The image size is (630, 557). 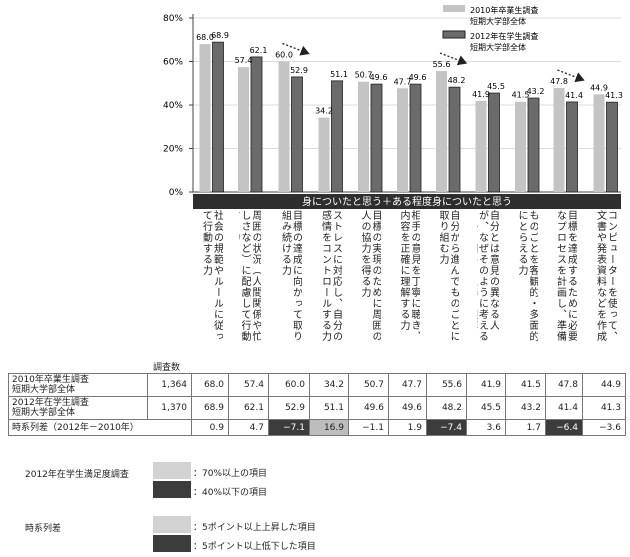 I want to click on table-cell: 52.9, so click(x=289, y=408).